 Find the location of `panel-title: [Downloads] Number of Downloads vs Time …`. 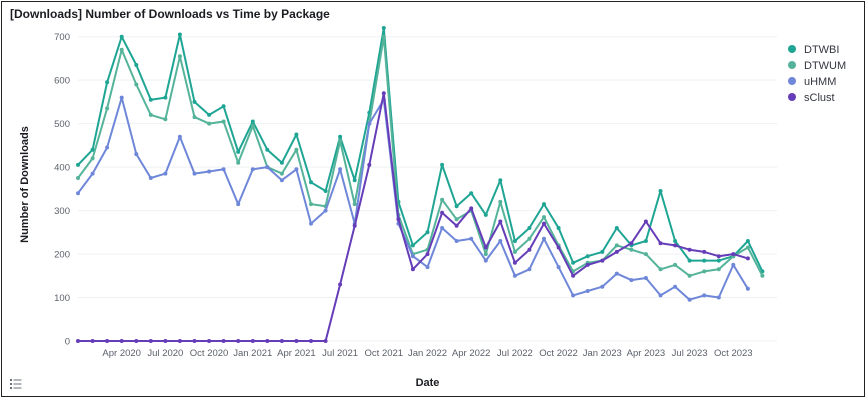

panel-title: [Downloads] Number of Downloads vs Time … is located at coordinates (170, 14).